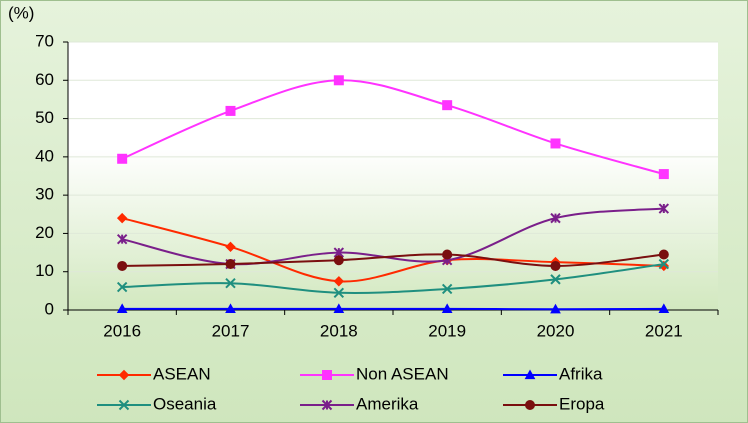 This screenshot has height=423, width=748. I want to click on y-tick-label: 30, so click(44, 194).